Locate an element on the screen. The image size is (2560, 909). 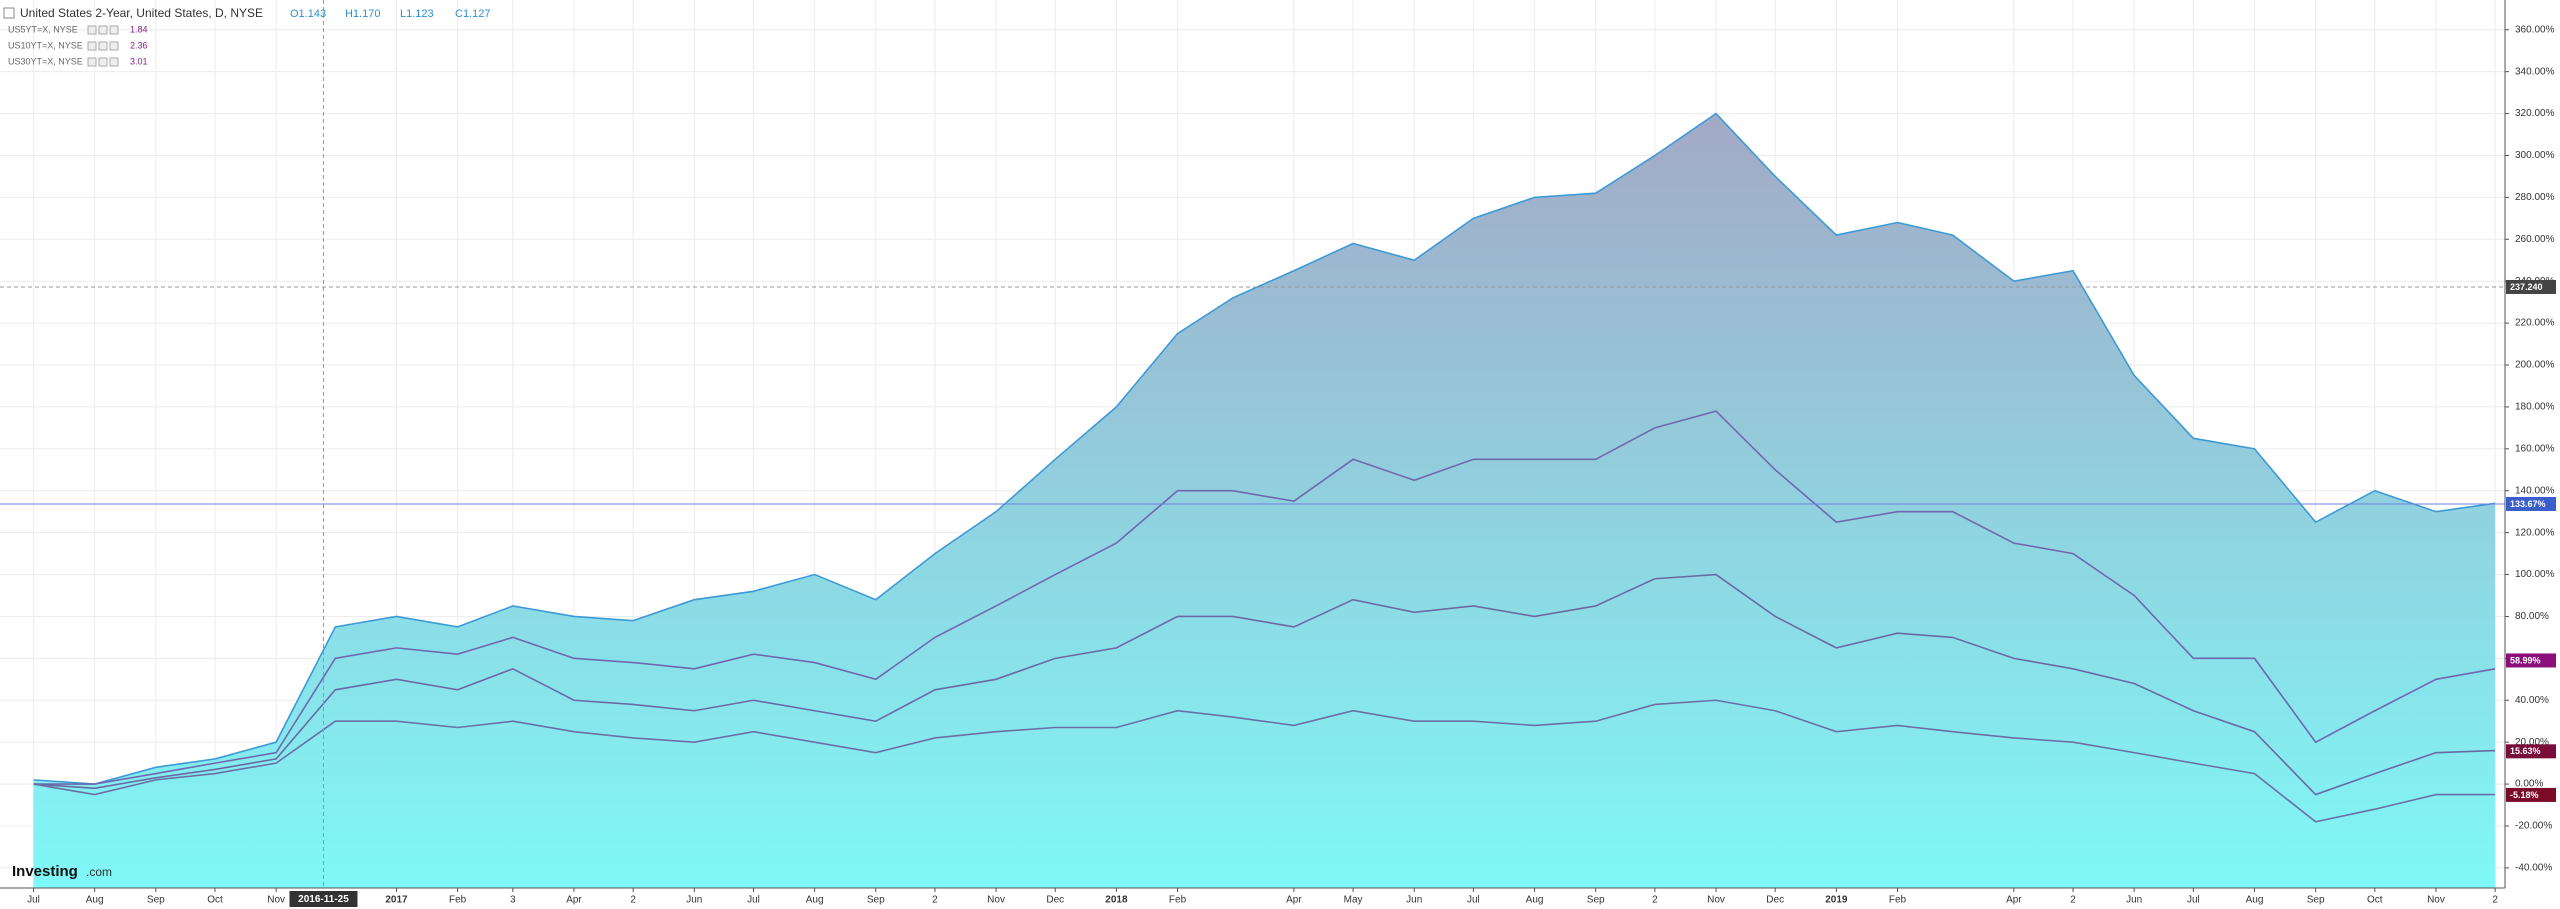
logo-brand: Investing is located at coordinates (45, 871).